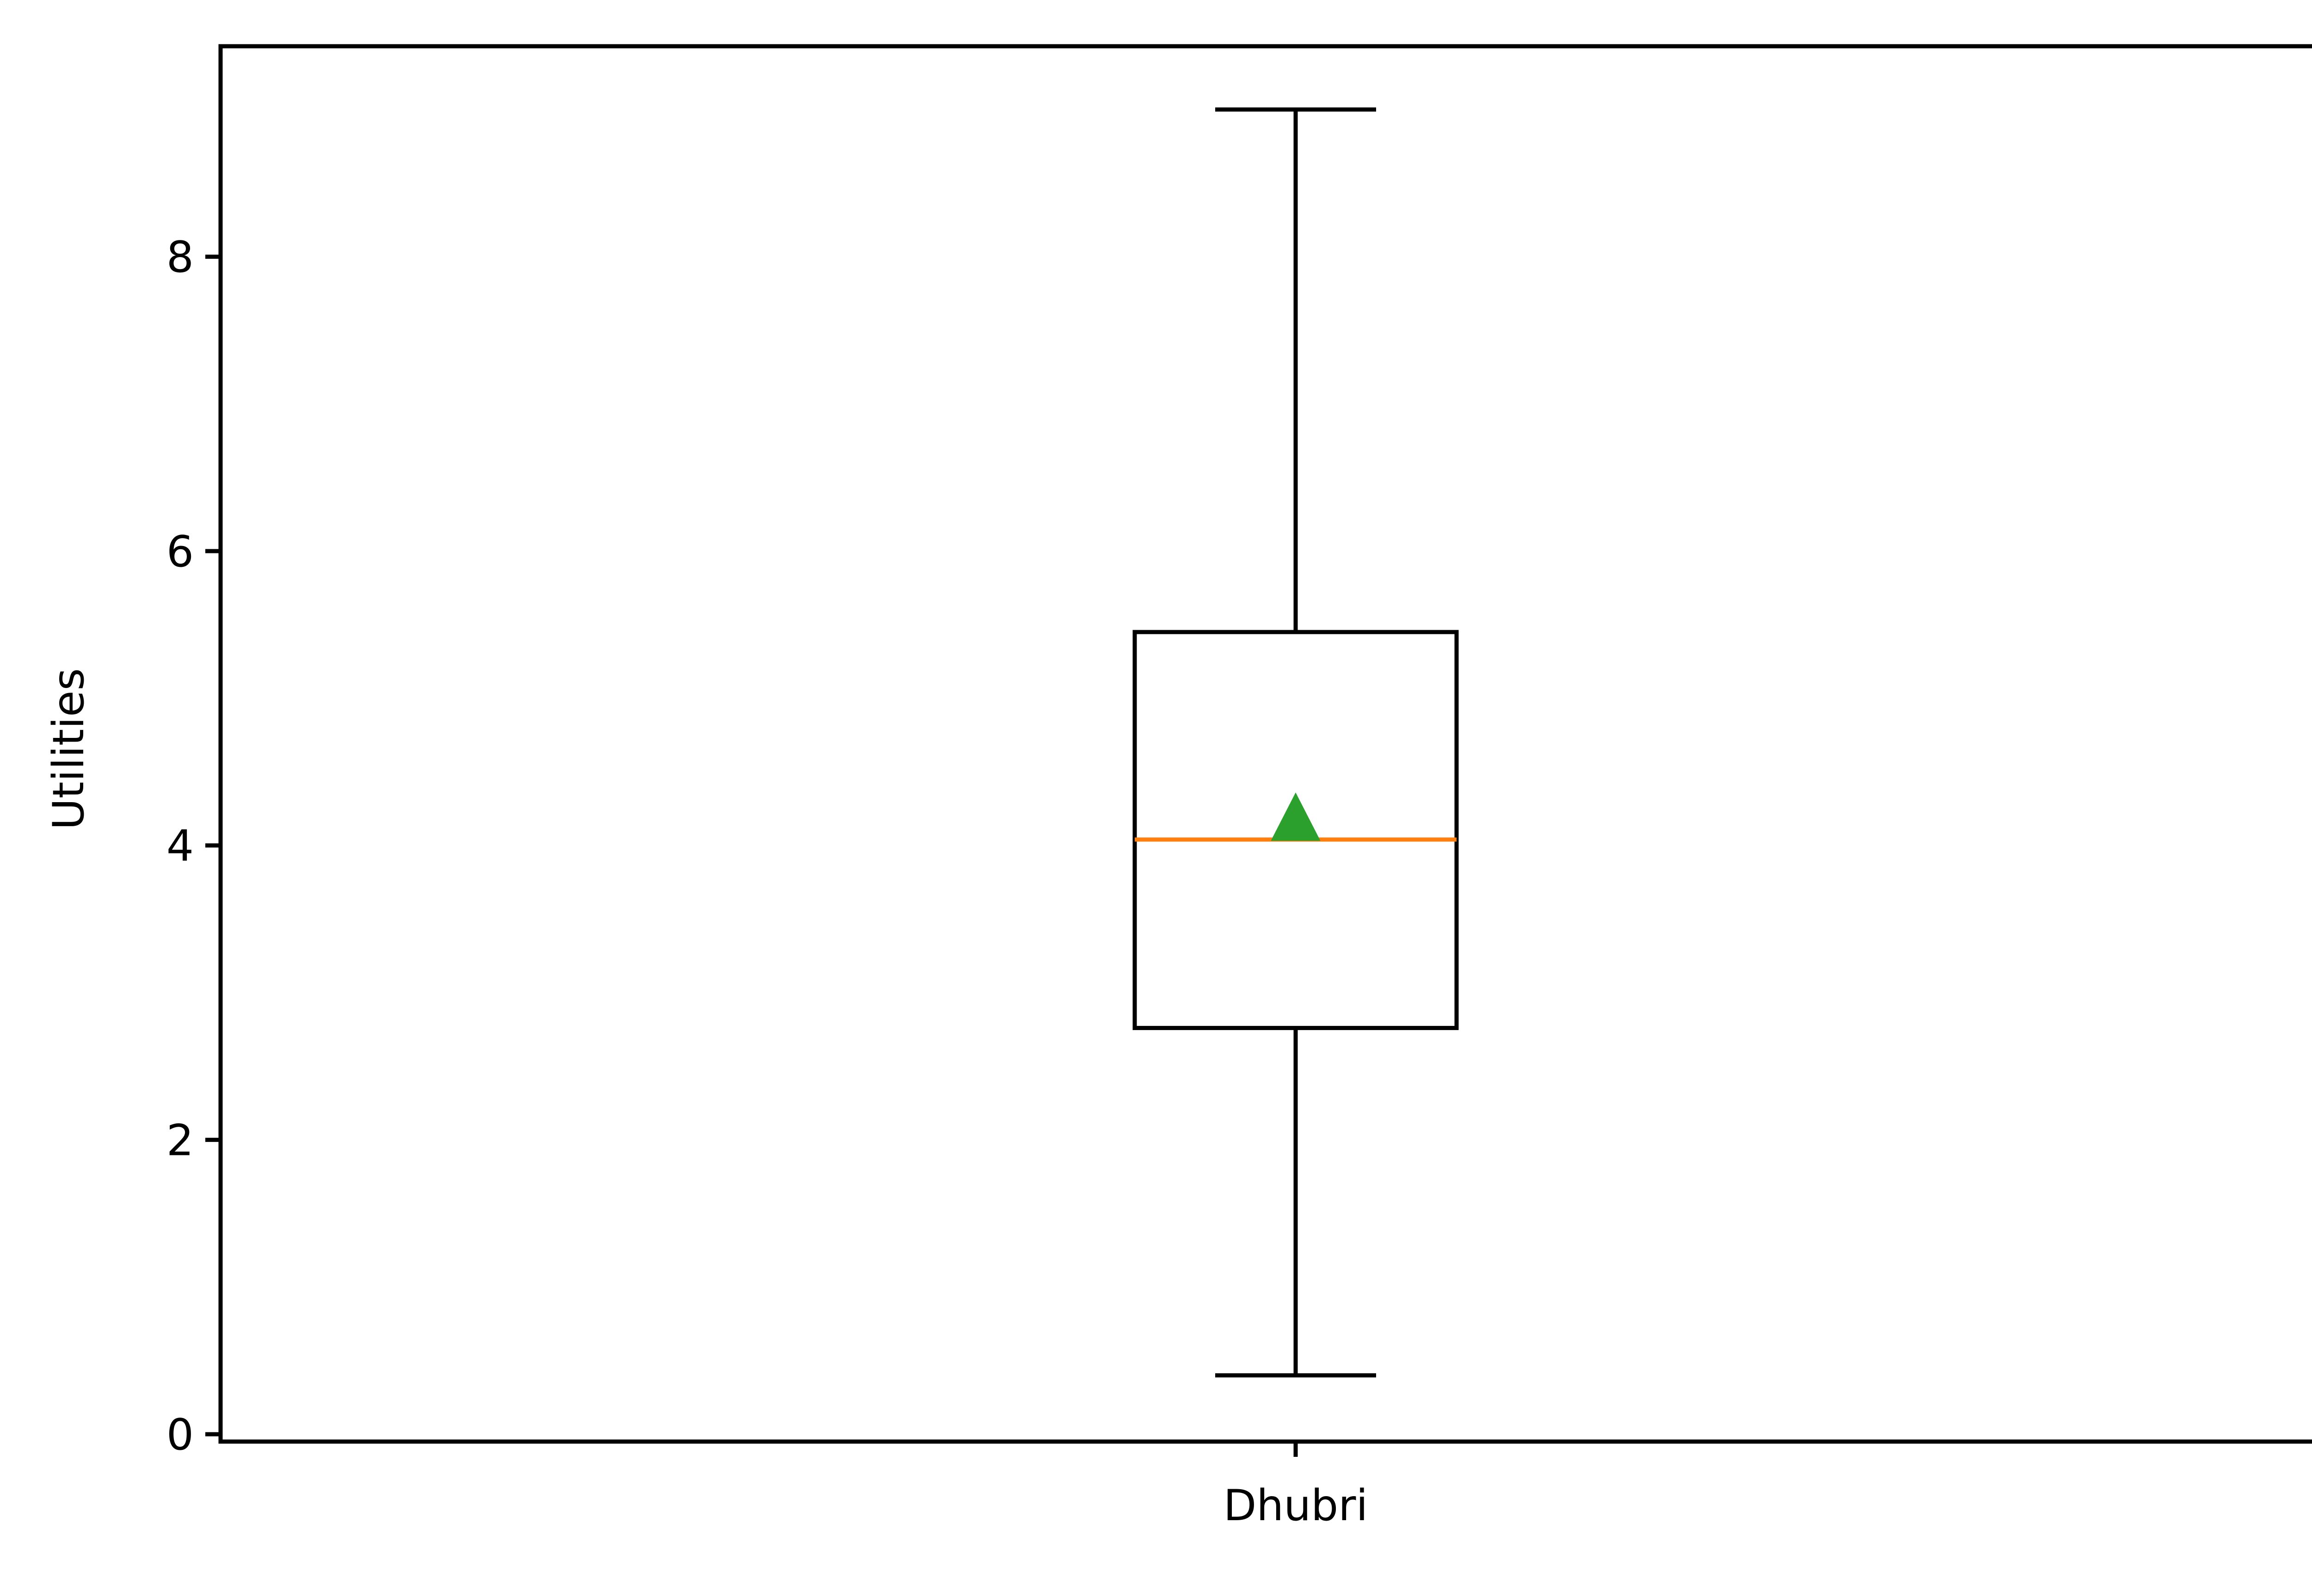 The image size is (2312, 1596). Describe the element at coordinates (180, 257) in the screenshot. I see `y-tick-label: 8` at that location.